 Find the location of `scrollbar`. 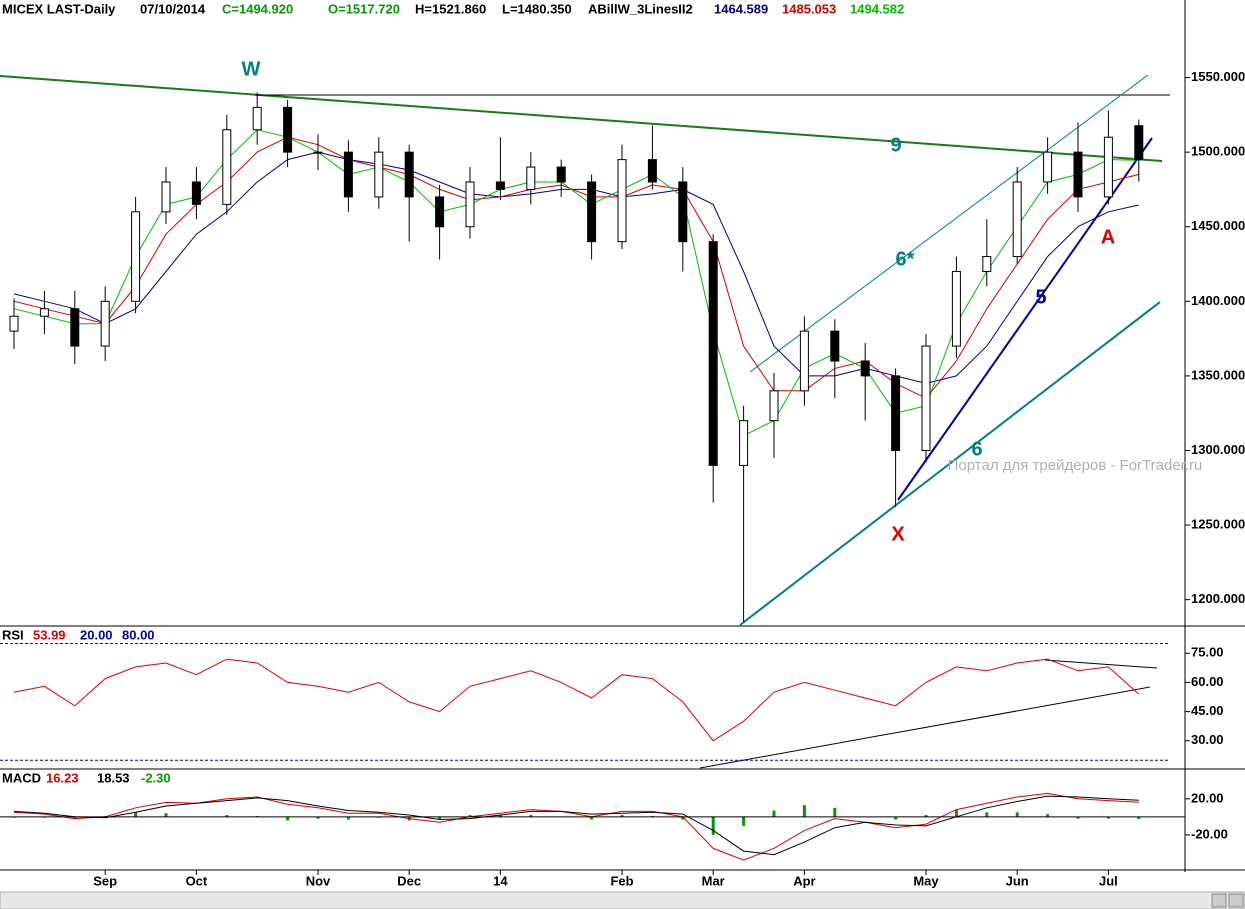

scrollbar is located at coordinates (622, 900).